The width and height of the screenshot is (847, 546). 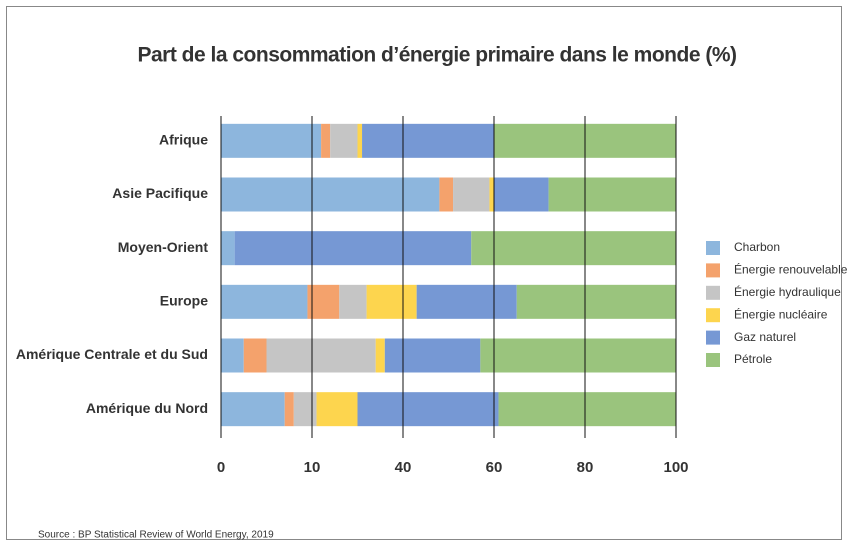 What do you see at coordinates (221, 467) in the screenshot?
I see `x-tick-label: 0` at bounding box center [221, 467].